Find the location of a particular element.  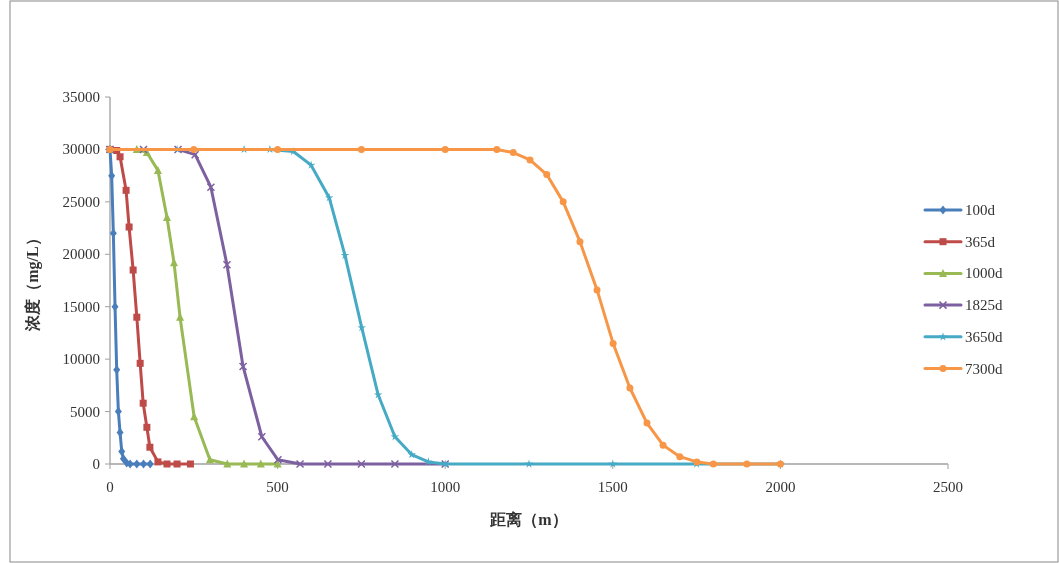

x-tick-label: 2500 is located at coordinates (948, 487).